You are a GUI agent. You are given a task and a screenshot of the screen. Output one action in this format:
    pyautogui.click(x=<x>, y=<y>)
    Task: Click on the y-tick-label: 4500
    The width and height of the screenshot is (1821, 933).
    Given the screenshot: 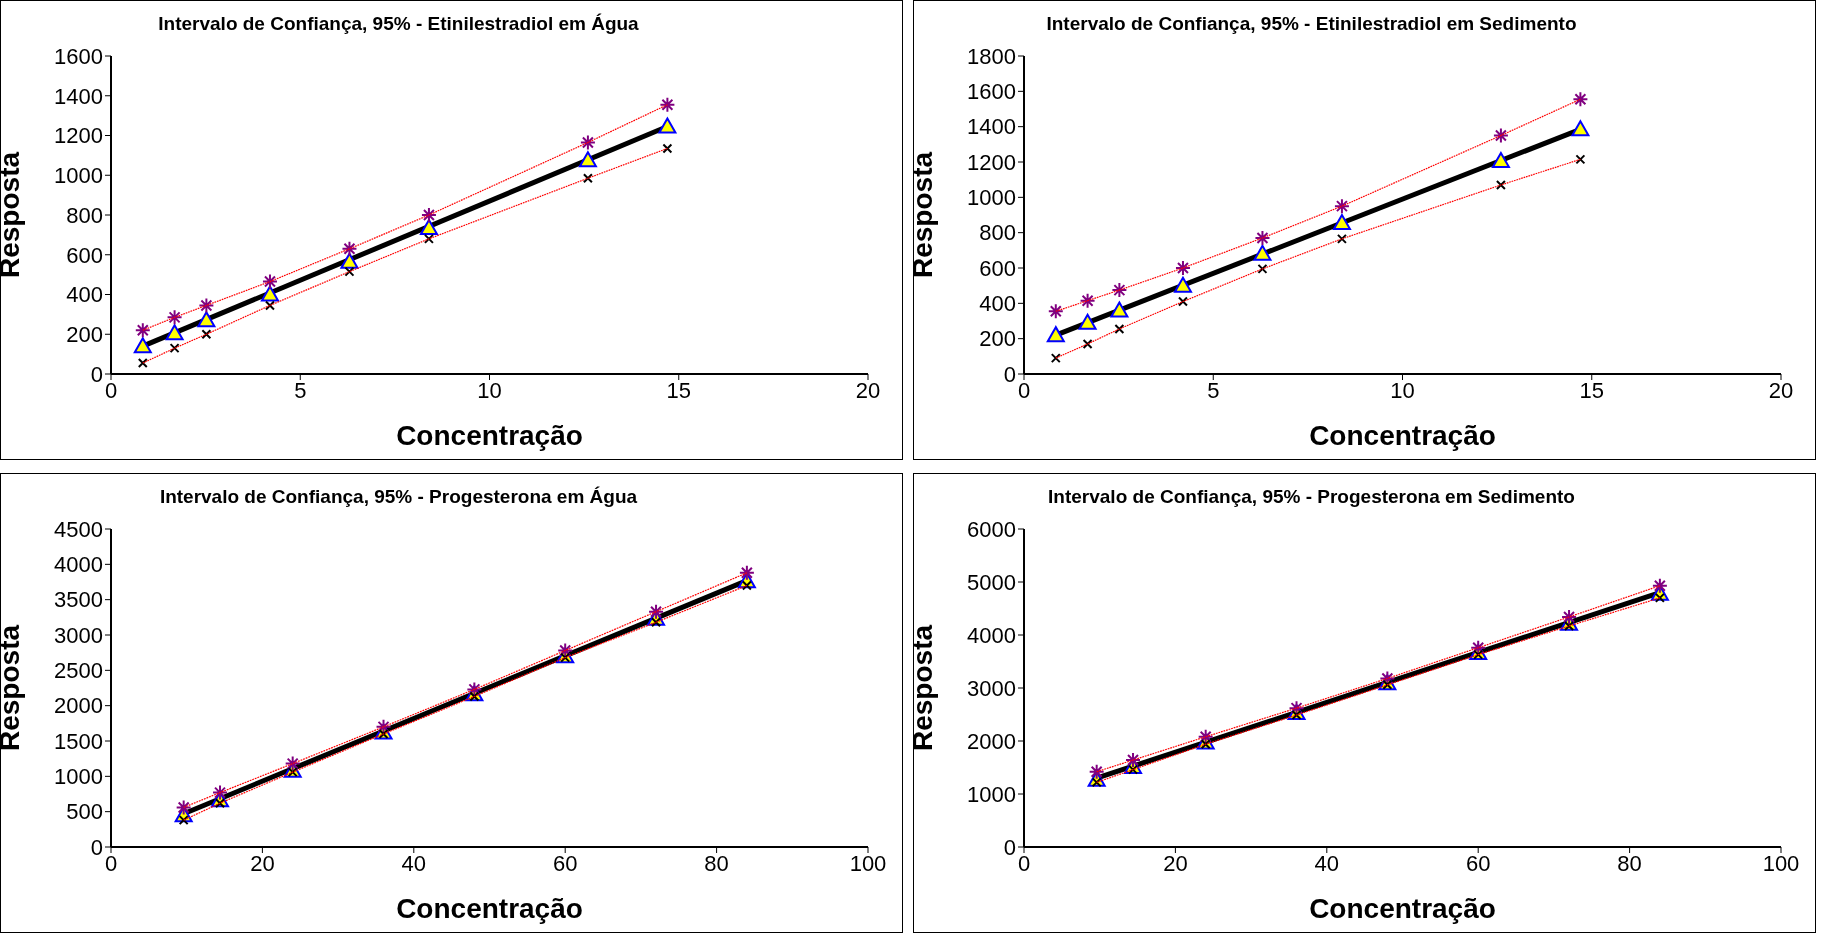 What is the action you would take?
    pyautogui.click(x=78, y=529)
    